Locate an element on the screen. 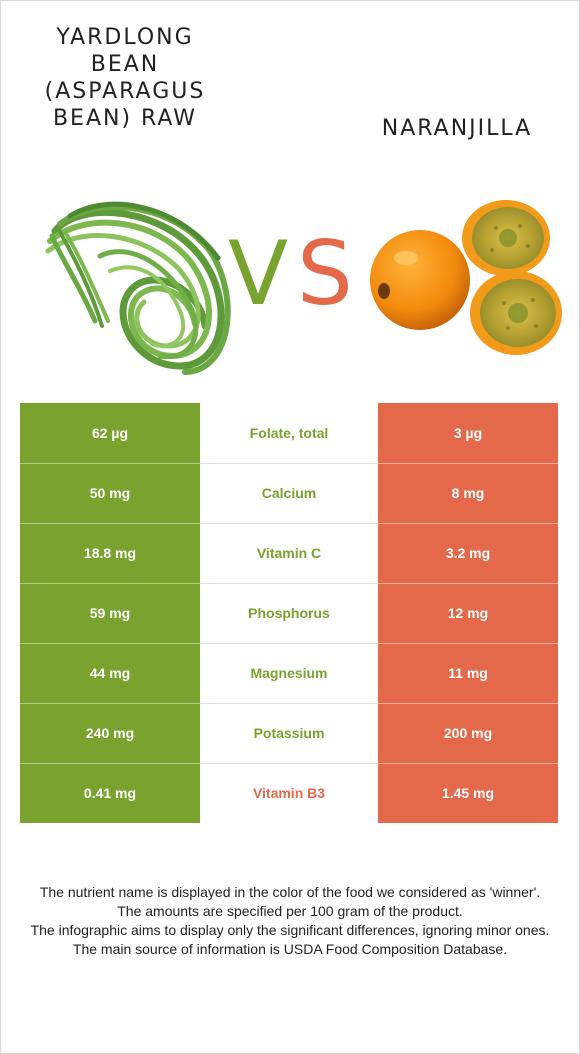 This screenshot has height=1054, width=580. nutrient-name: Magnesium is located at coordinates (289, 673).